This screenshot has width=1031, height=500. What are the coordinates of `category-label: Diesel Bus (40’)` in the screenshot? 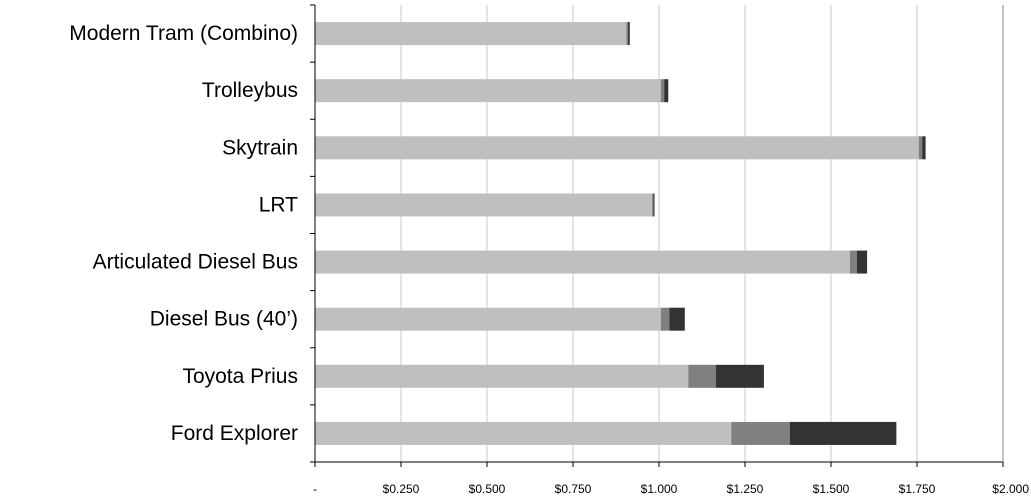 It's located at (224, 319).